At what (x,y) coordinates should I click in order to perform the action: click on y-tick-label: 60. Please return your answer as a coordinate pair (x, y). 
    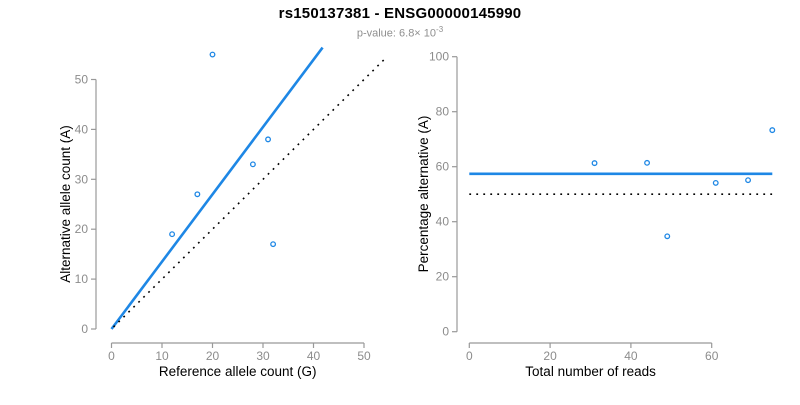
    Looking at the image, I should click on (443, 167).